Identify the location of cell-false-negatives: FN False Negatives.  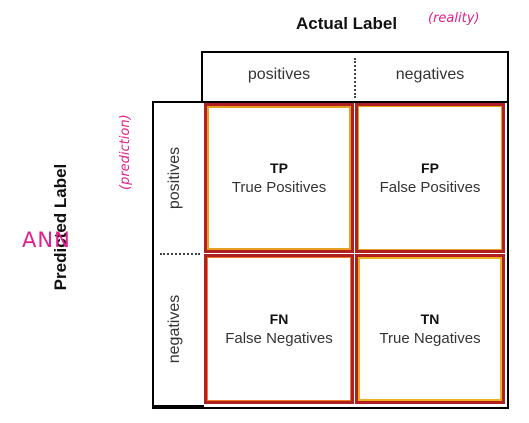
(279, 329).